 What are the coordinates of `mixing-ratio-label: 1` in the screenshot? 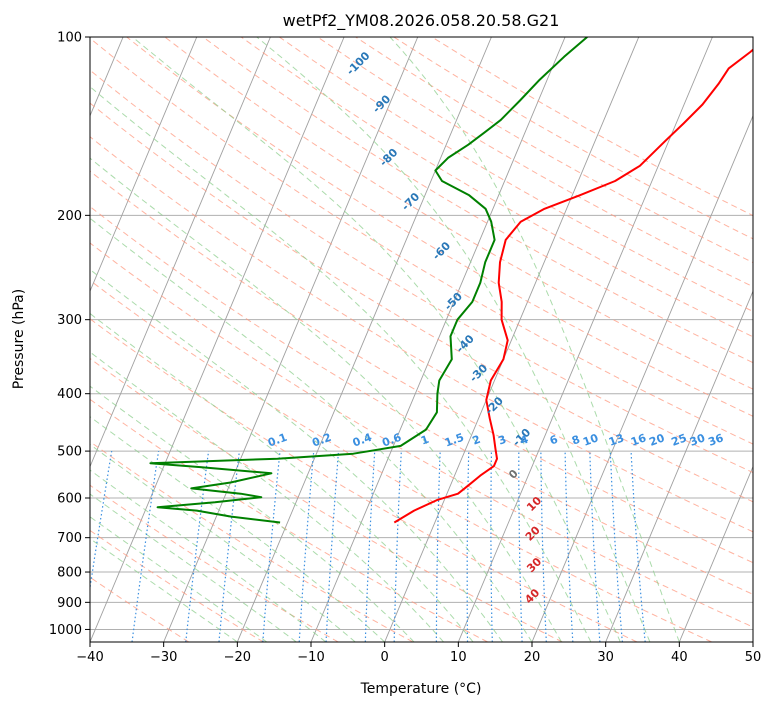 It's located at (425, 440).